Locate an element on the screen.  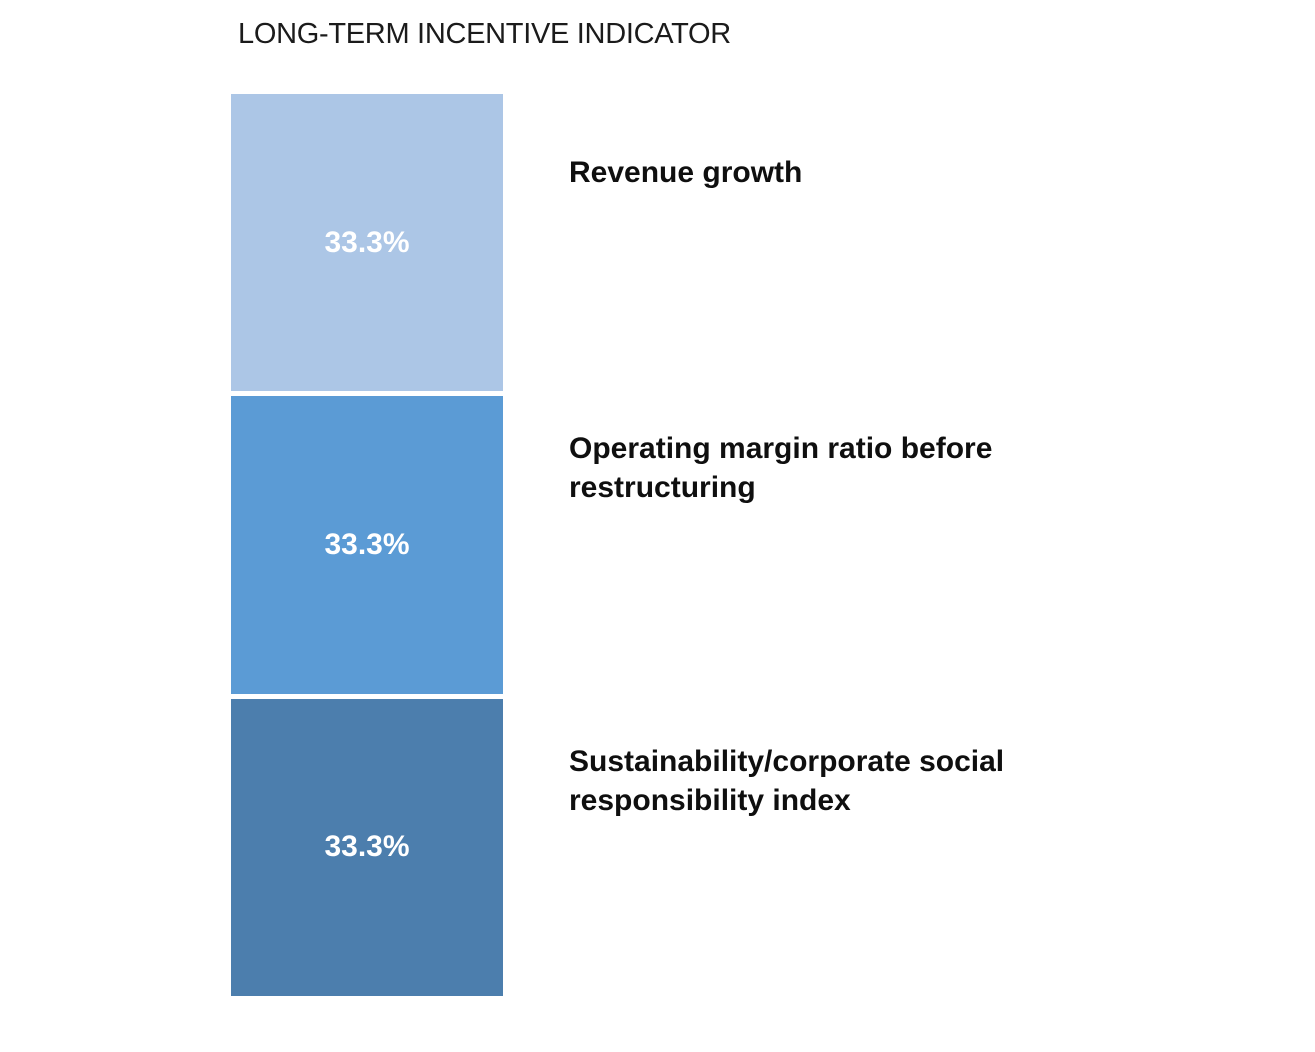
bar-segment-operating-margin: 33.3% is located at coordinates (367, 545).